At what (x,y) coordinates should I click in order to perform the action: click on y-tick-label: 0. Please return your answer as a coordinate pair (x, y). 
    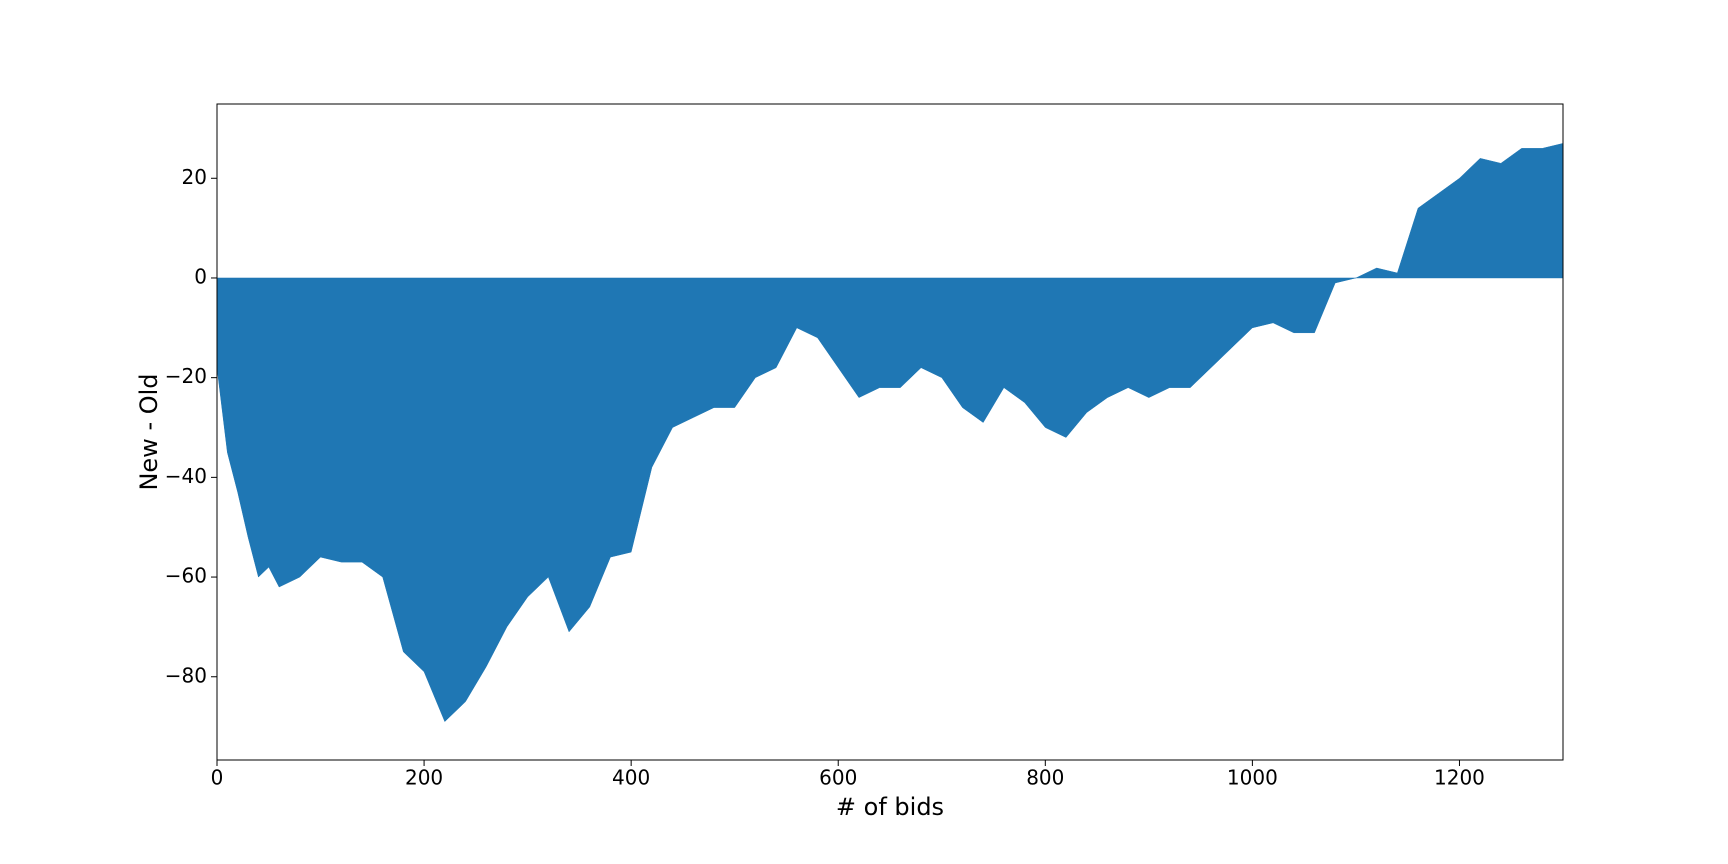
    Looking at the image, I should click on (200, 276).